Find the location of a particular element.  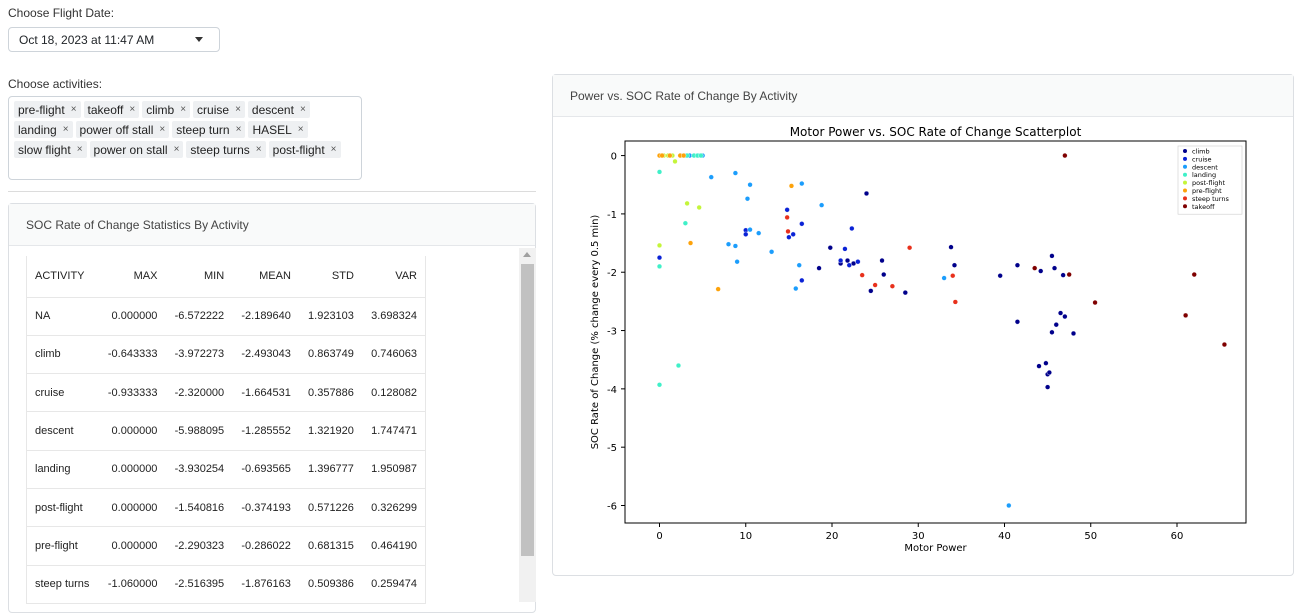

data-point-post-flight is located at coordinates (699, 207).